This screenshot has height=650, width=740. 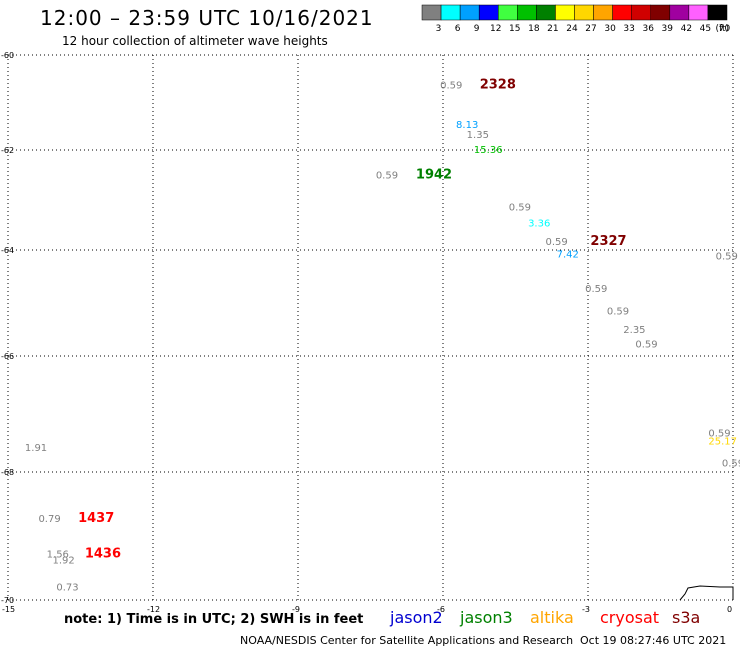 I want to click on satellite-legend-jason3: jason3, so click(x=486, y=617).